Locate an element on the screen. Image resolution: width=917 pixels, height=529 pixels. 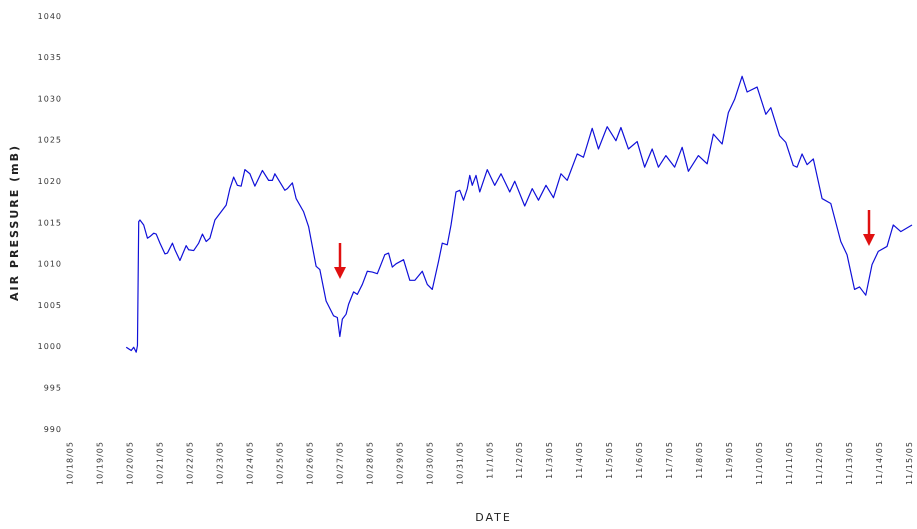
x-tick-label: 10/30/05 is located at coordinates (429, 463).